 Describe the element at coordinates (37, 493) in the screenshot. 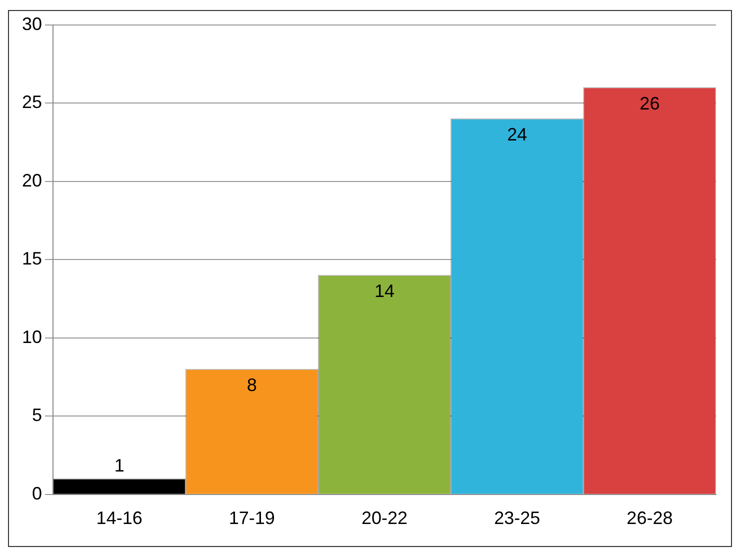

I see `y-tick-label: 0` at that location.